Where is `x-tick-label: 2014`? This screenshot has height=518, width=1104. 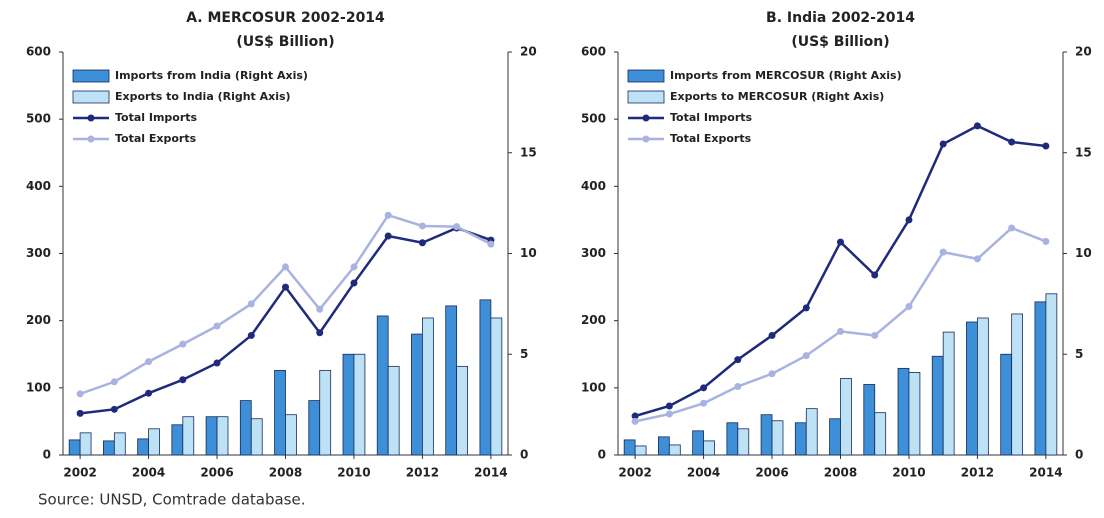
x-tick-label: 2014 is located at coordinates (1045, 473).